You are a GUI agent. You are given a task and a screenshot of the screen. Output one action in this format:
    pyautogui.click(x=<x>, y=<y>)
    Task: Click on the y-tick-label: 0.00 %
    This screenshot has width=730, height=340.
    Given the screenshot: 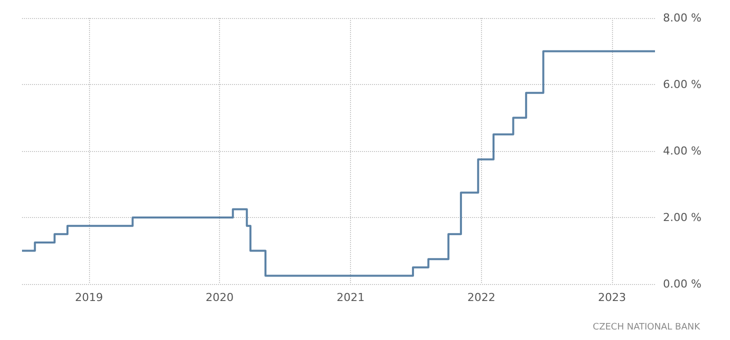 What is the action you would take?
    pyautogui.click(x=682, y=284)
    